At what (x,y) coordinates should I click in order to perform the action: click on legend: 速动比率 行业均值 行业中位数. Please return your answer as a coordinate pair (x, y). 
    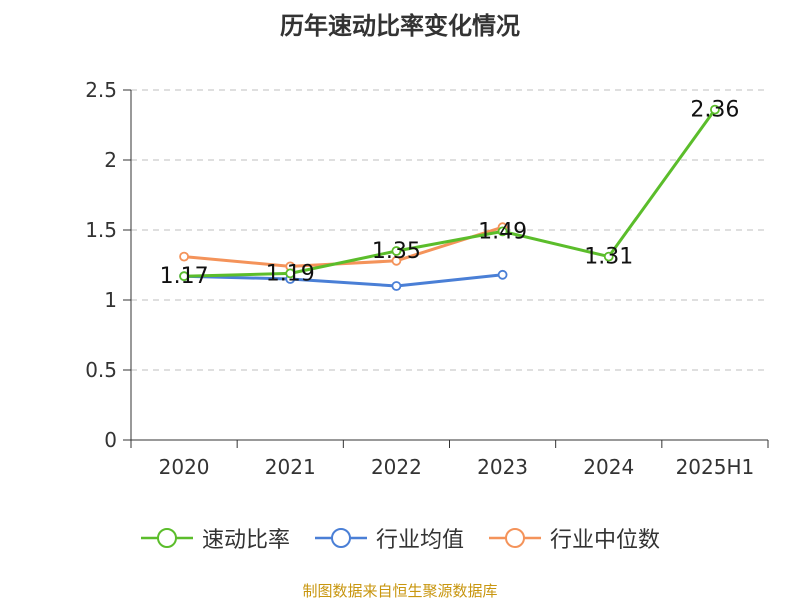
    Looking at the image, I should click on (400, 538).